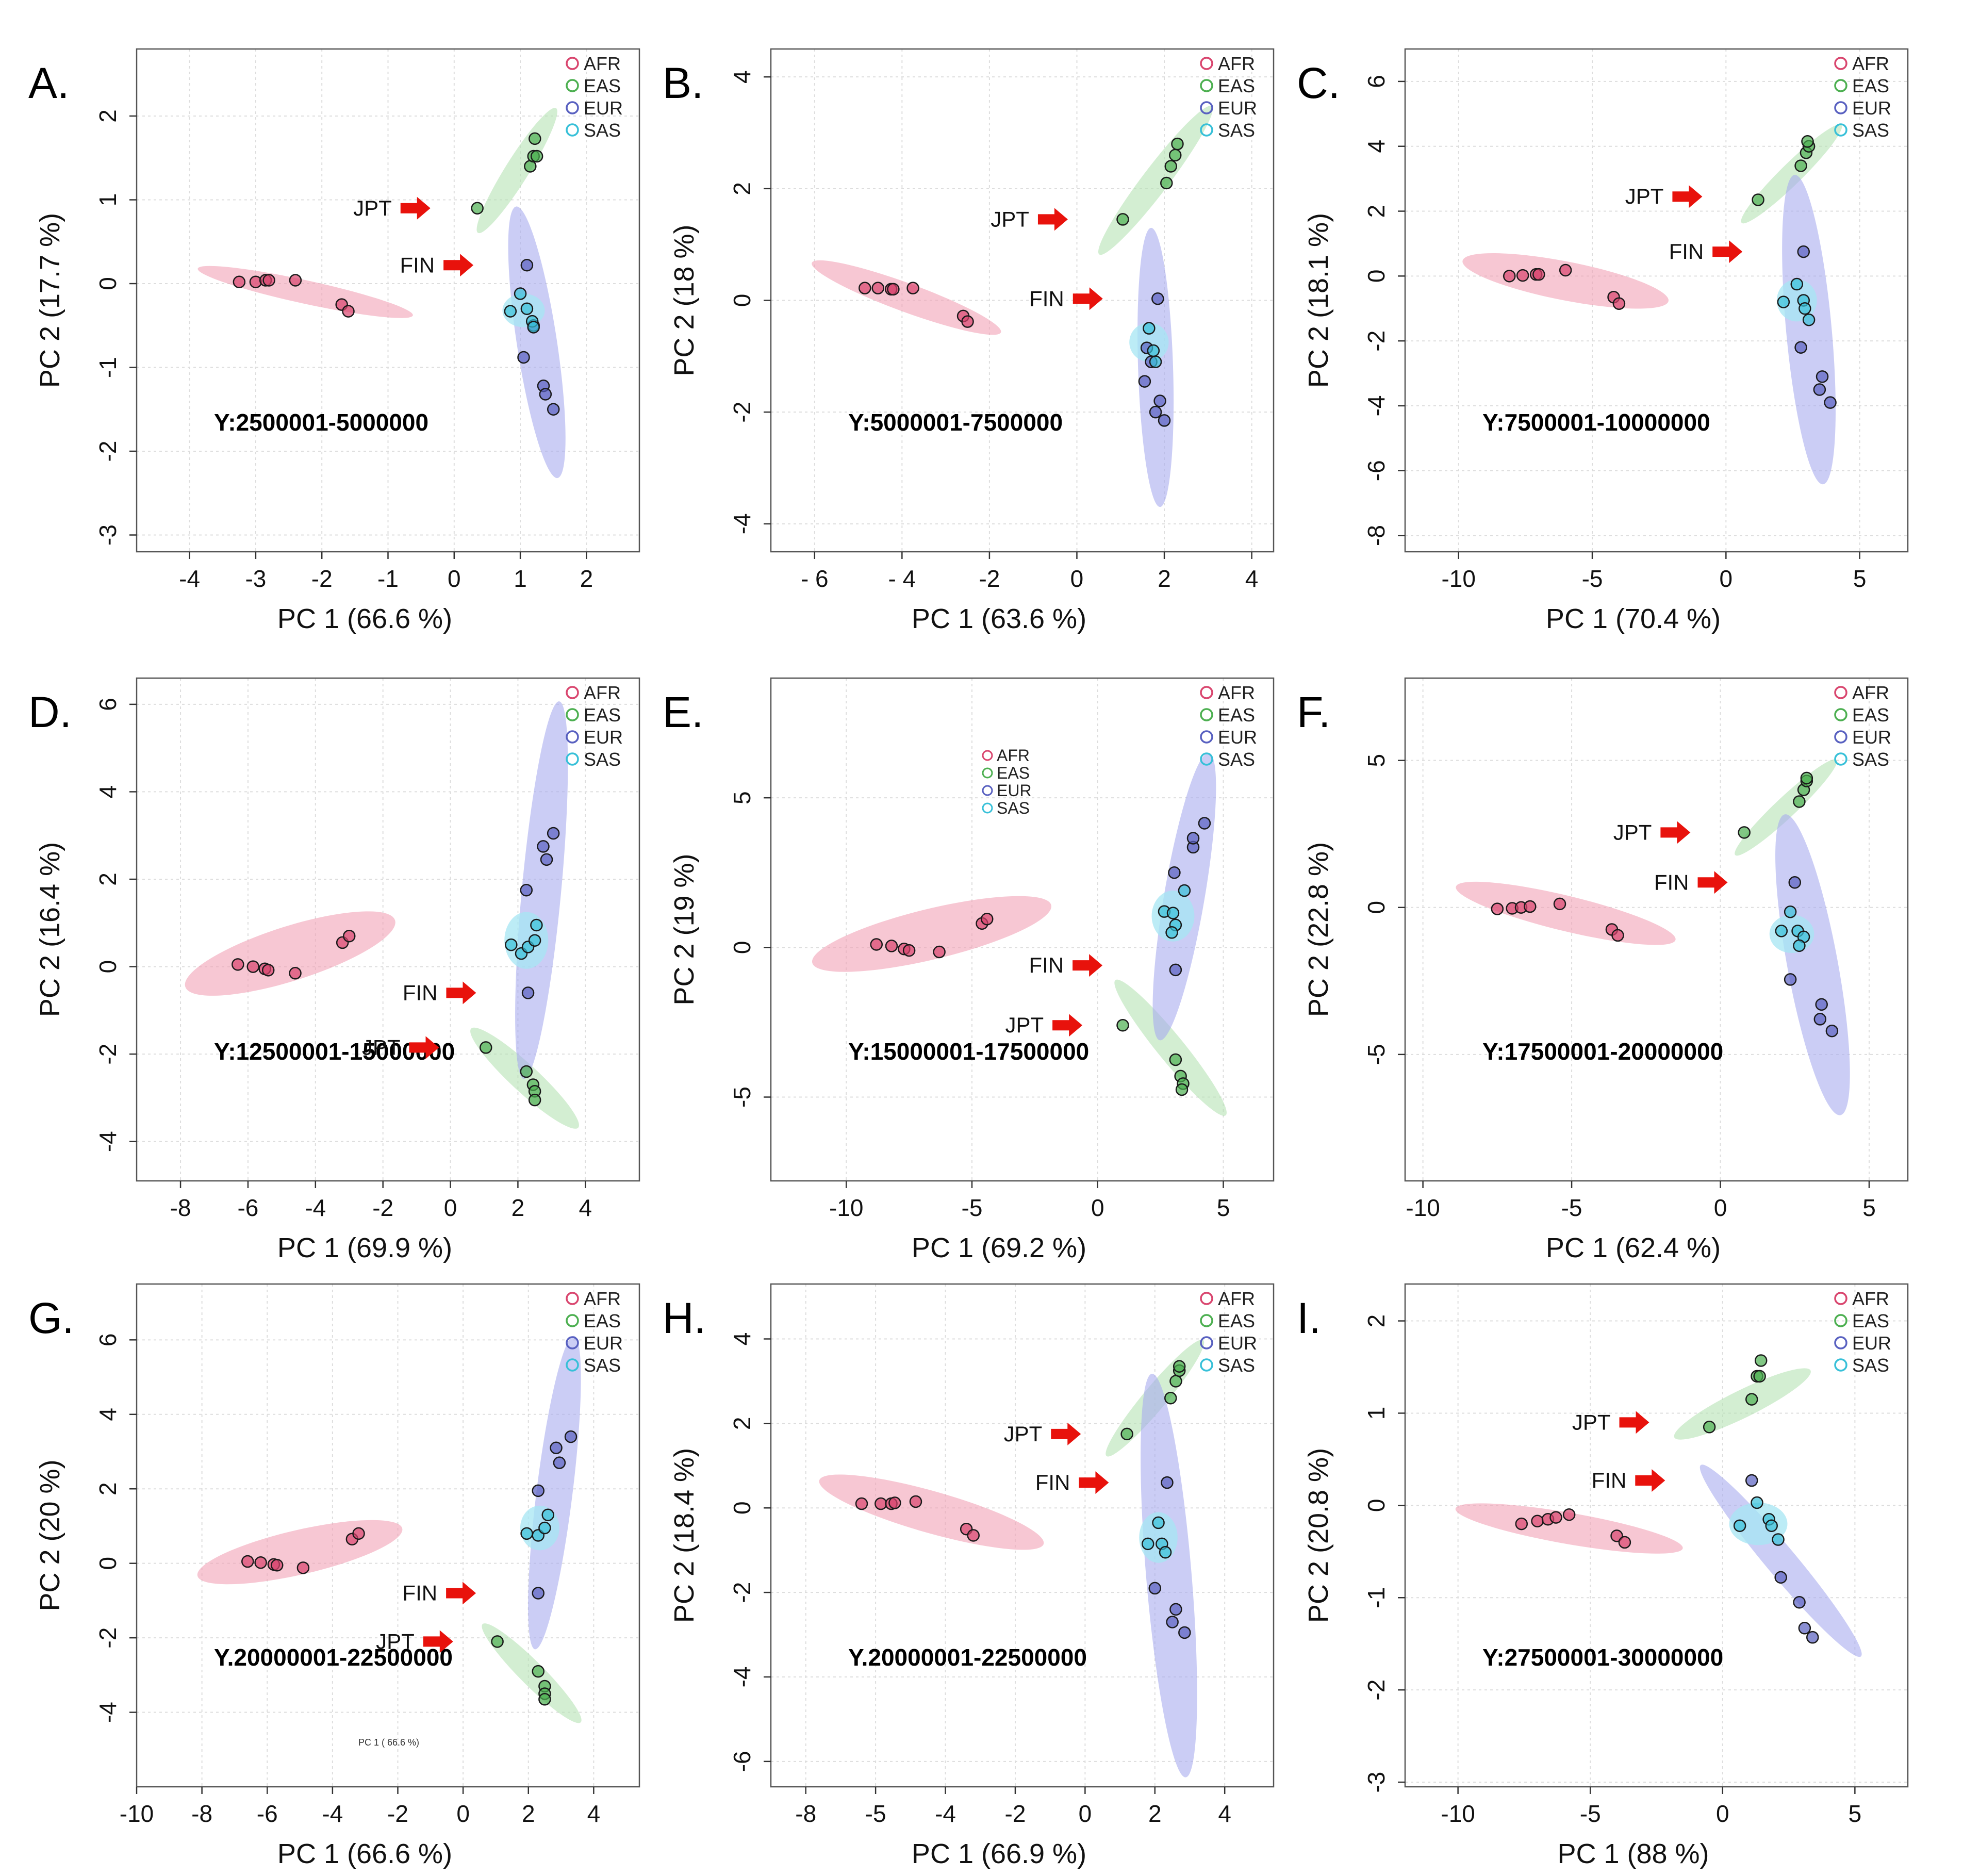 This screenshot has height=1876, width=1980. Describe the element at coordinates (1602, 1657) in the screenshot. I see `region-title: Y:27500001-30000000` at that location.